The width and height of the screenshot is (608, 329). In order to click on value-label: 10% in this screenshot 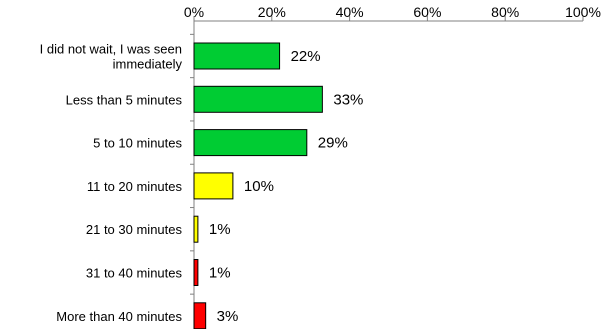, I will do `click(259, 186)`.